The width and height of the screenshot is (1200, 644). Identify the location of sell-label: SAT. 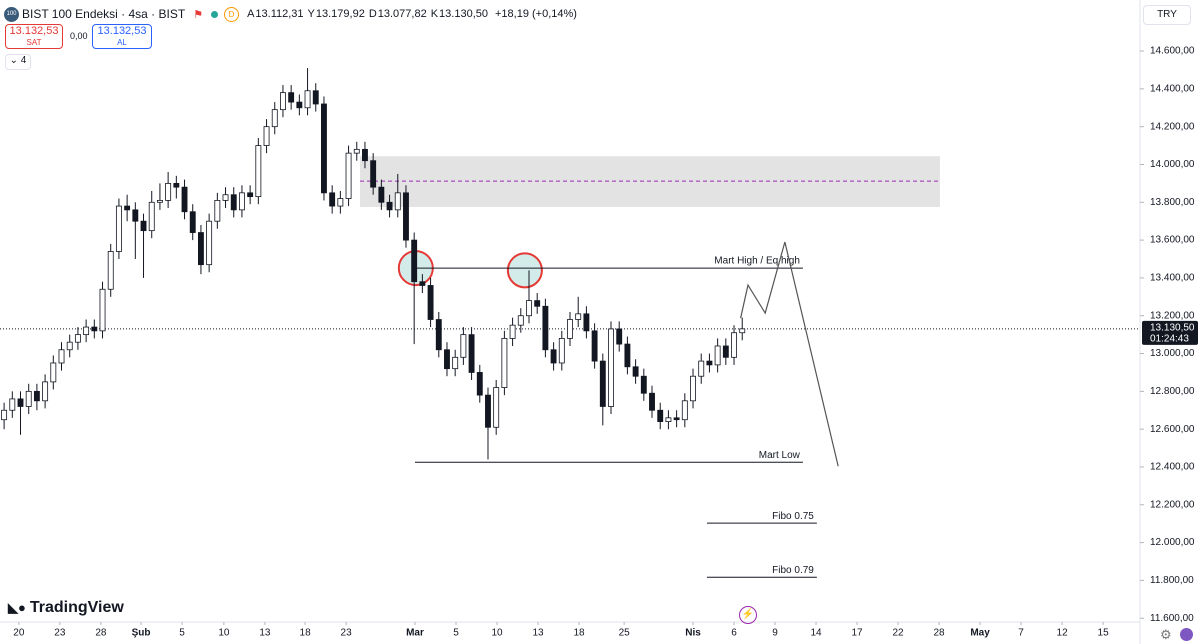
(34, 42).